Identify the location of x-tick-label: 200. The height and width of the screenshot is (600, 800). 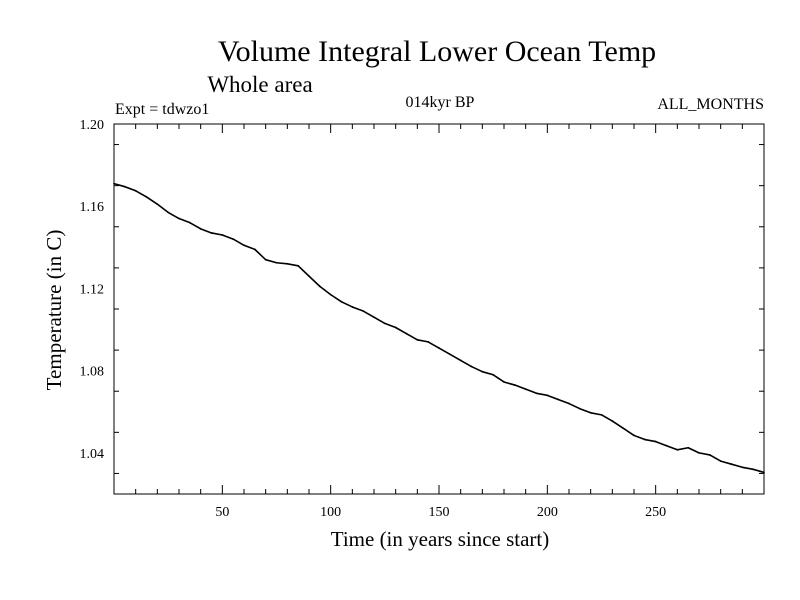
(547, 512).